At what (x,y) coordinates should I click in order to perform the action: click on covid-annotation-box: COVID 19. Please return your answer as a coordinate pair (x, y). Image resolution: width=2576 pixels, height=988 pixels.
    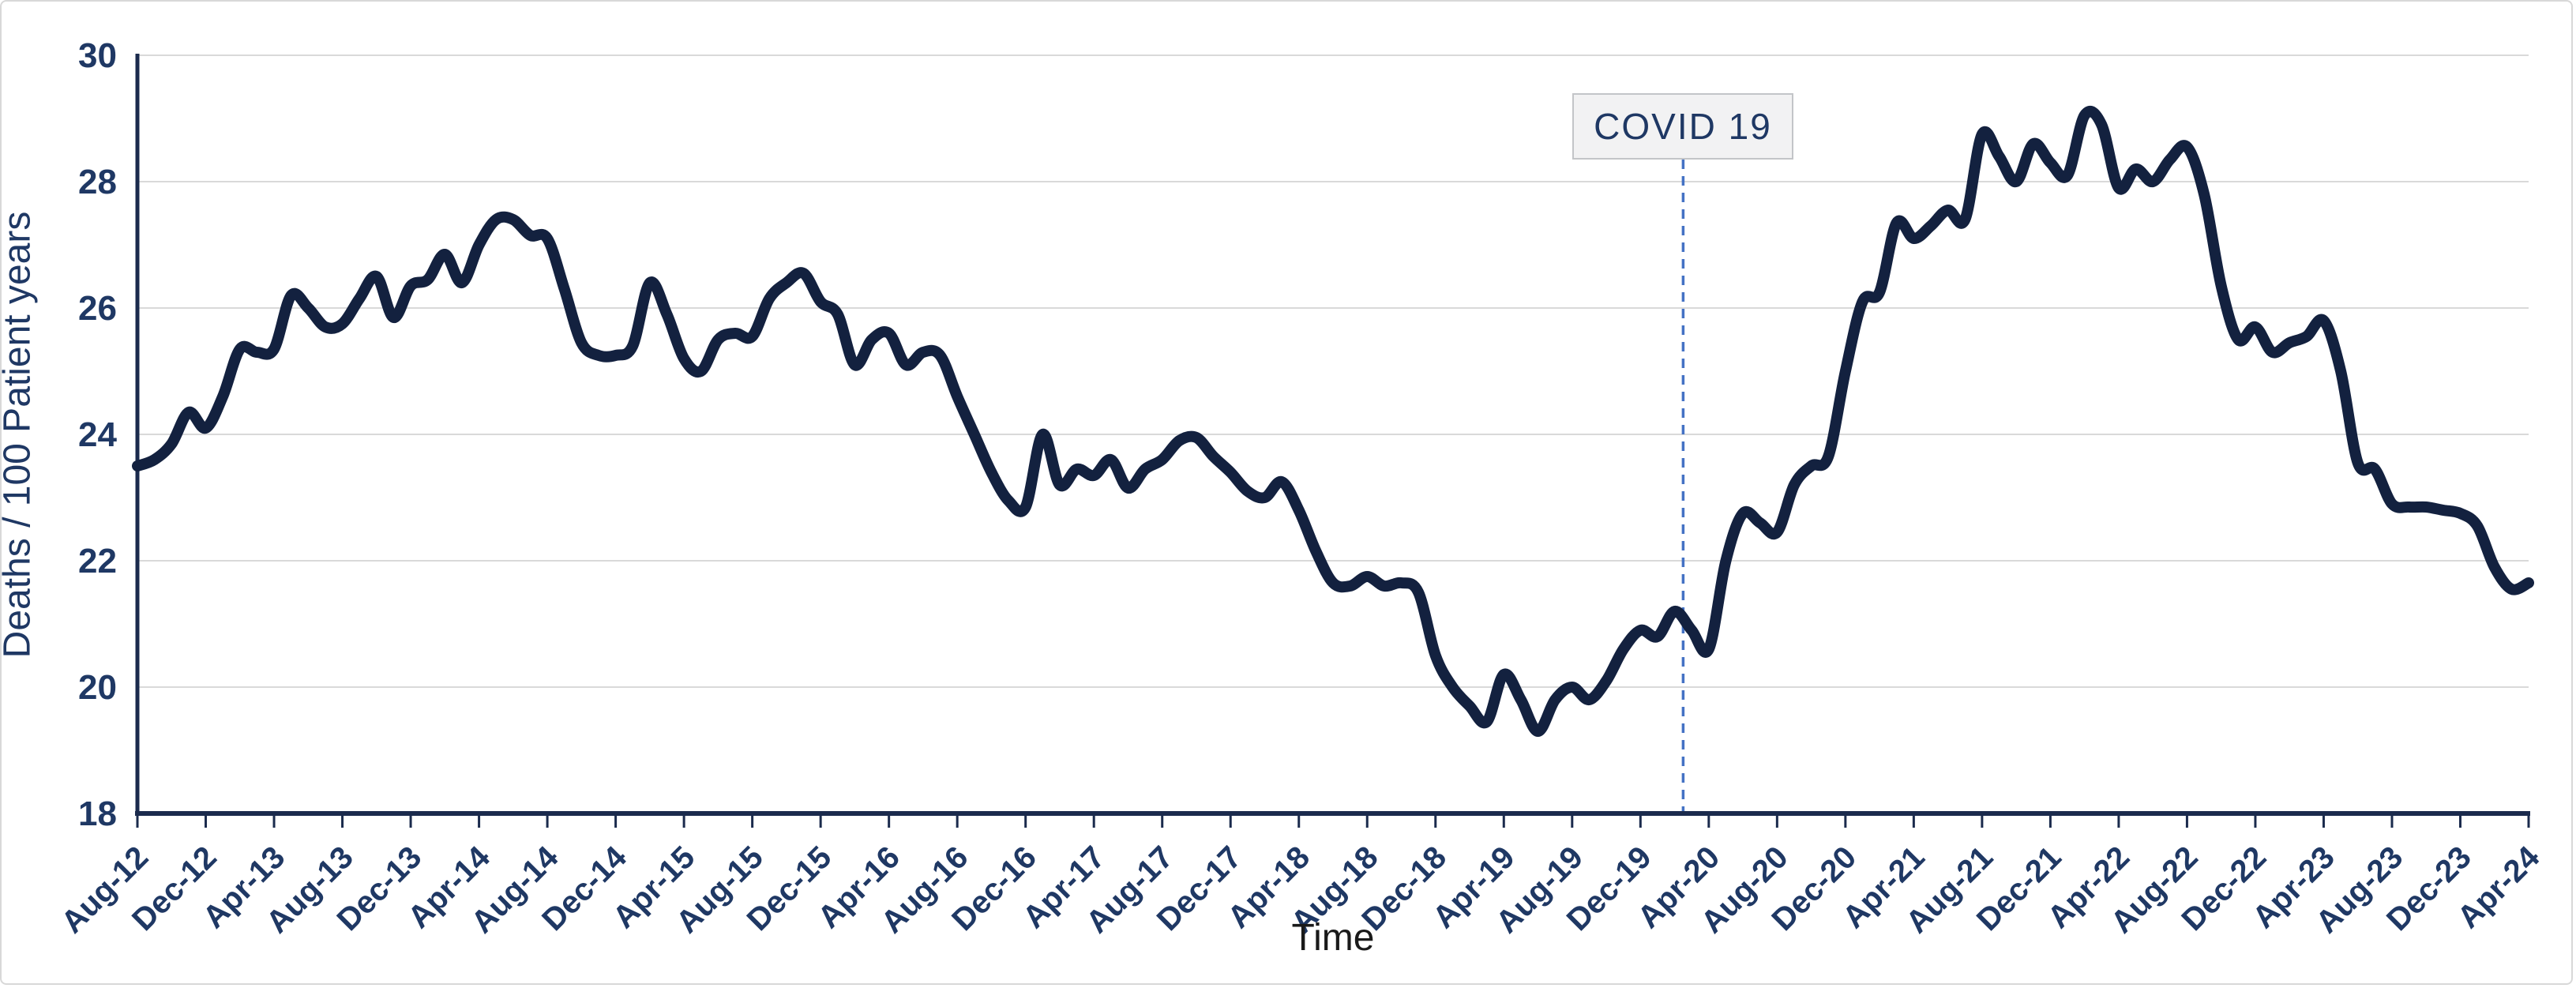
    Looking at the image, I should click on (1682, 127).